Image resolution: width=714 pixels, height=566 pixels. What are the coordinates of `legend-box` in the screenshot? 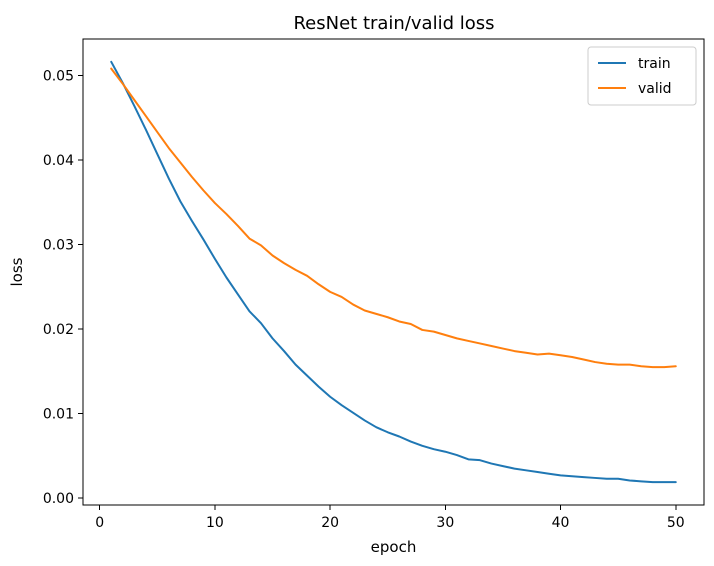 It's located at (642, 76).